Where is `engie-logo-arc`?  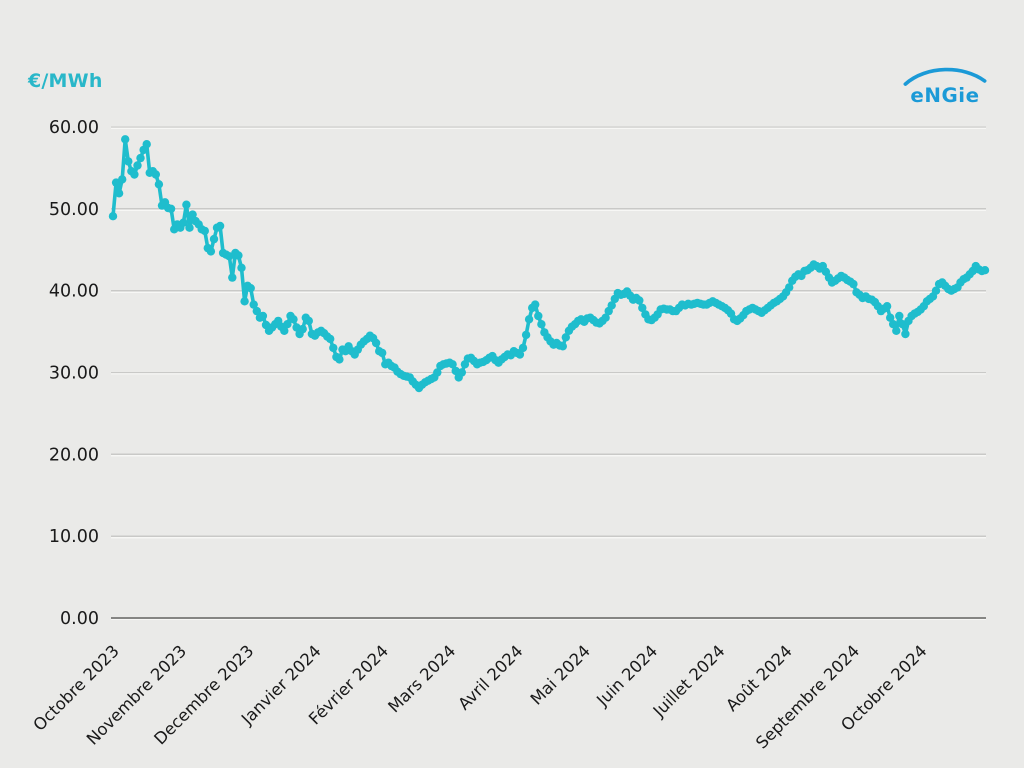
engie-logo-arc is located at coordinates (945, 76).